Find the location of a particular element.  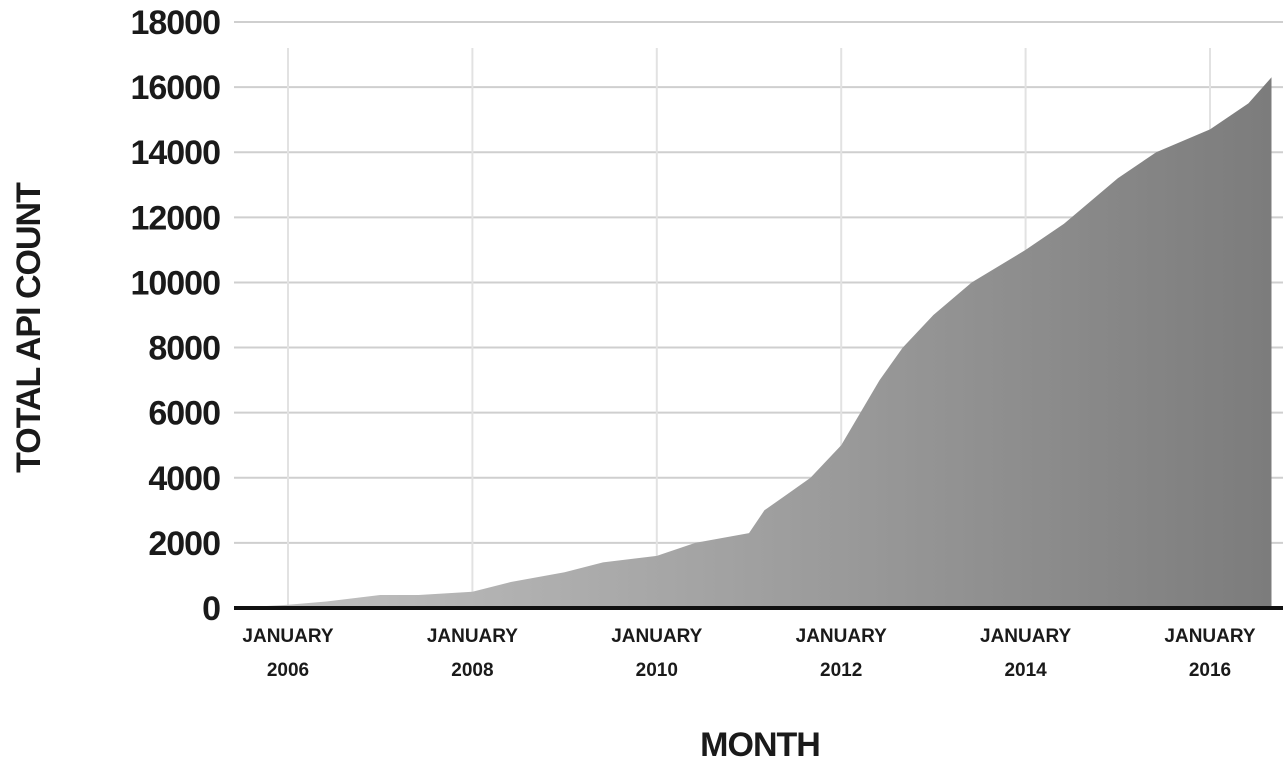

y-tick-label: 2000 is located at coordinates (184, 544).